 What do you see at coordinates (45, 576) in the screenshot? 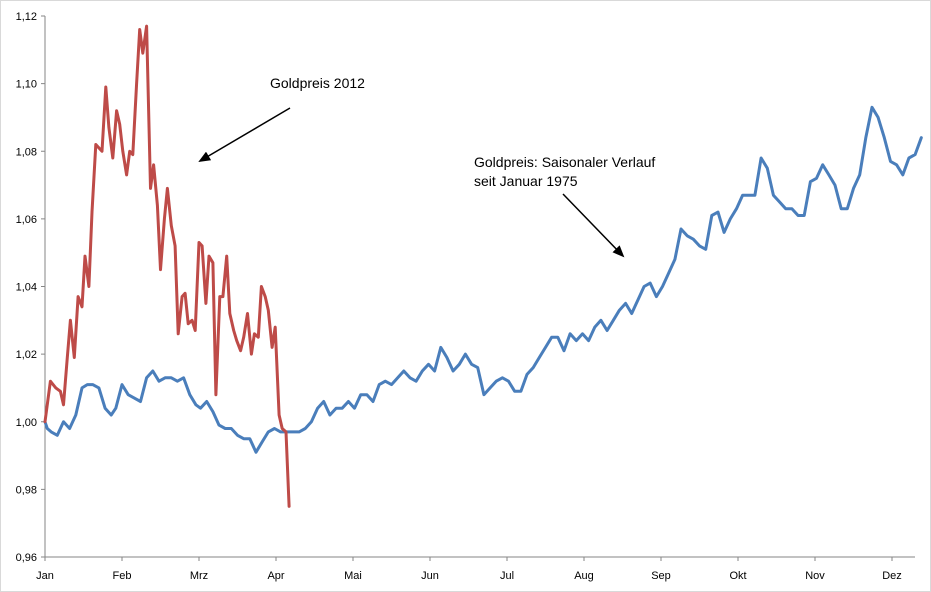
I see `x-tick-label: Jan` at bounding box center [45, 576].